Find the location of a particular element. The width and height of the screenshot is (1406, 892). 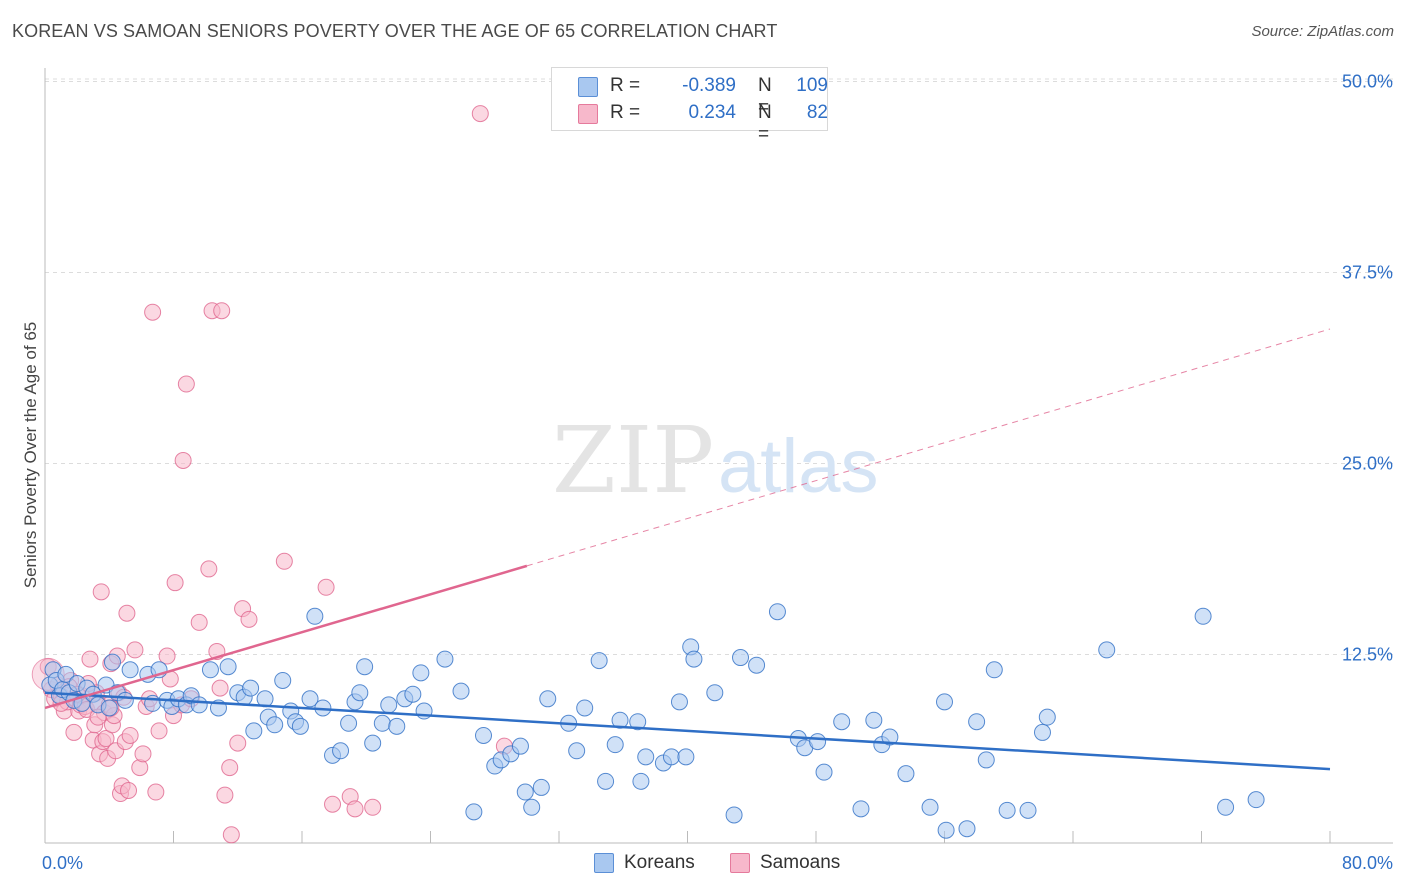

watermark-atlas: atlas is located at coordinates (798, 466).